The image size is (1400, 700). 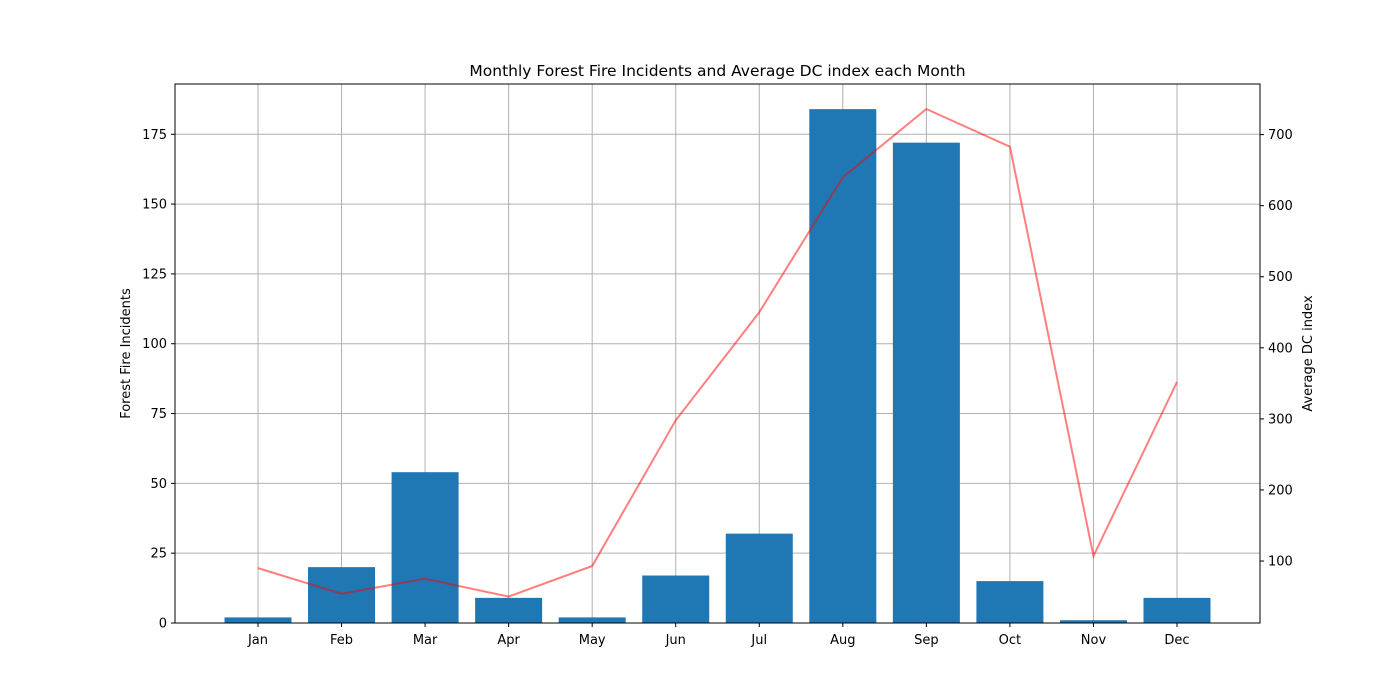 What do you see at coordinates (126, 353) in the screenshot?
I see `y-axis-left-label: Forest Fire Incidents` at bounding box center [126, 353].